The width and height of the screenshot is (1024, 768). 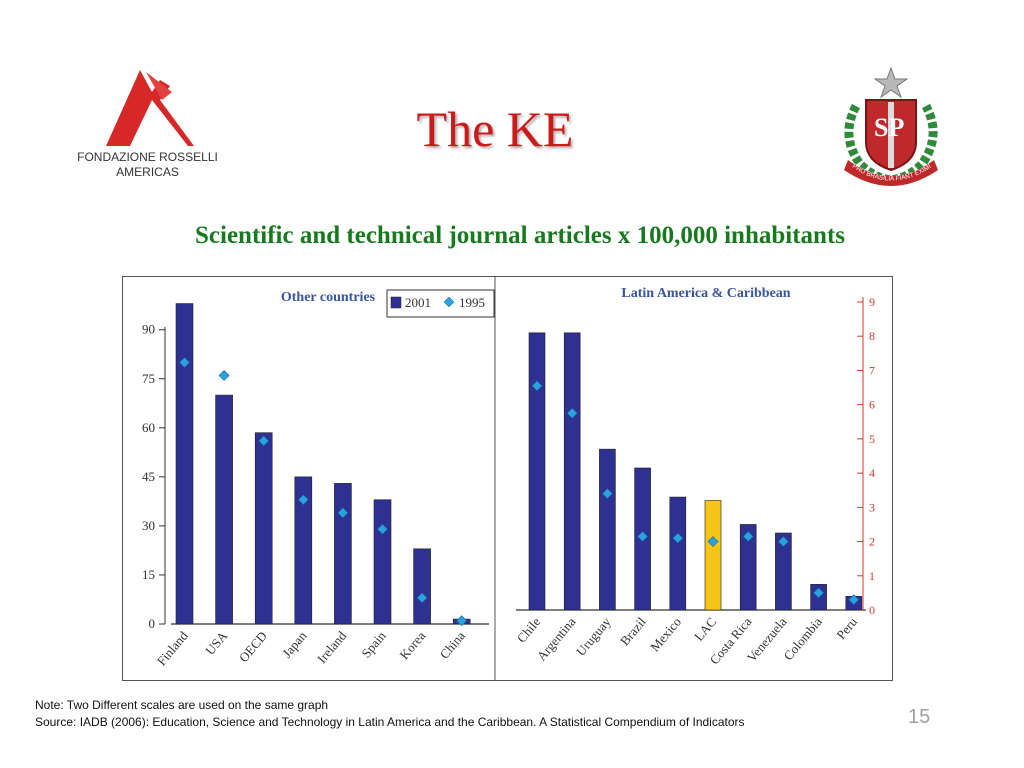 I want to click on other-y-tick-label: 15, so click(x=148, y=574).